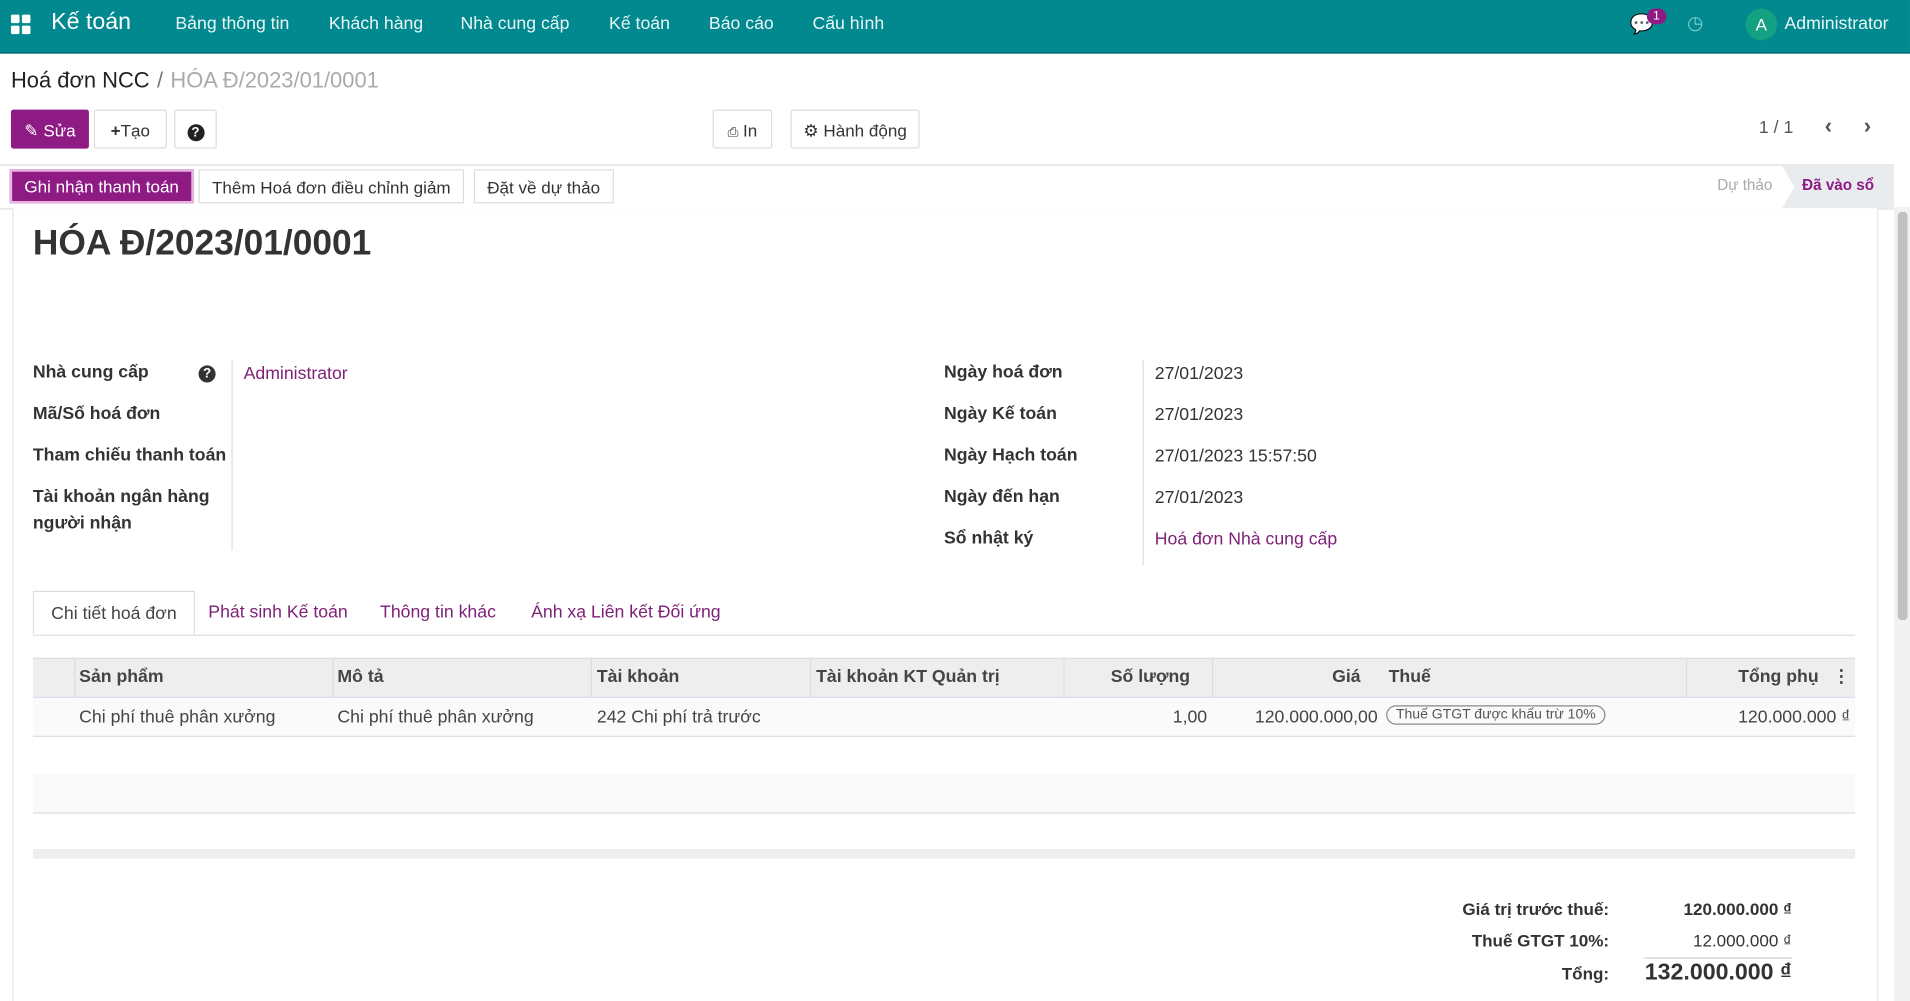 Image resolution: width=1910 pixels, height=1001 pixels. Describe the element at coordinates (515, 24) in the screenshot. I see `menu-vendors: Nhà cung cấp` at that location.